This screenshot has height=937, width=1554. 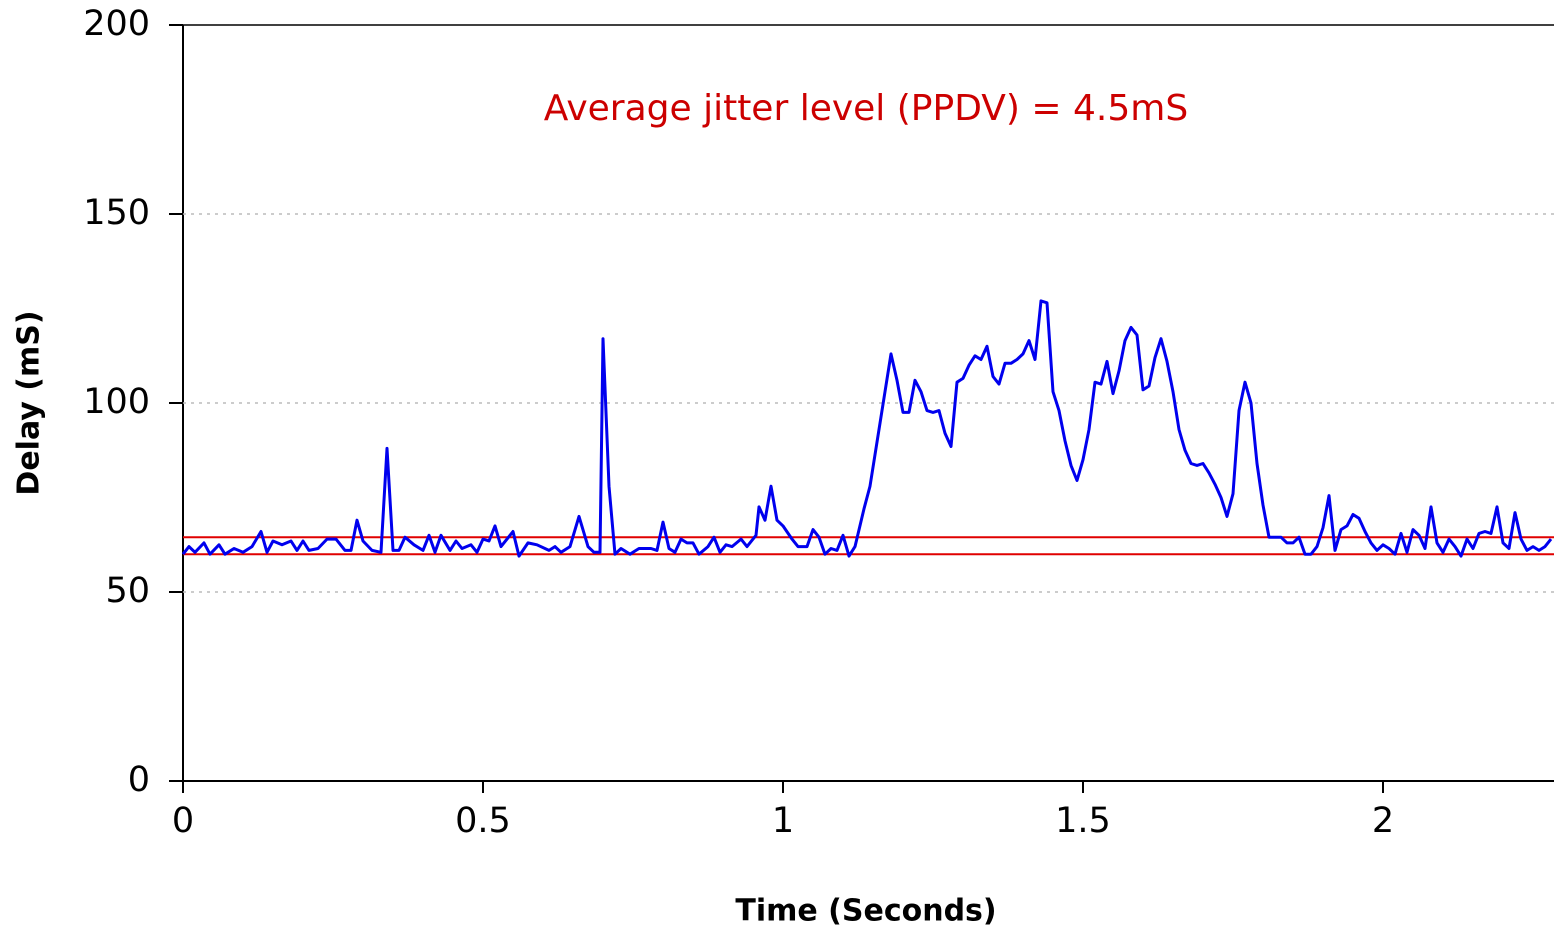 I want to click on x-tick-label: 0, so click(x=183, y=821).